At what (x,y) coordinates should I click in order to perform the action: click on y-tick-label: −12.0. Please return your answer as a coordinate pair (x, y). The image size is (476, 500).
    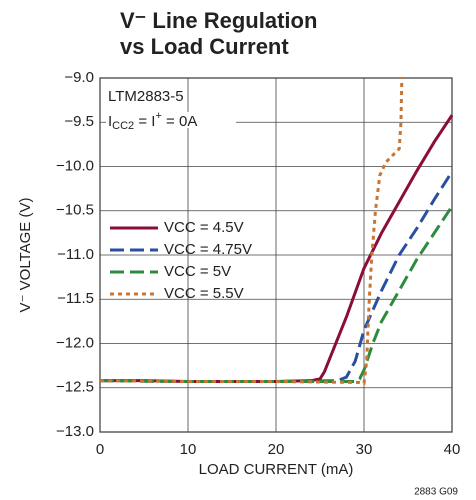
    Looking at the image, I should click on (75, 342).